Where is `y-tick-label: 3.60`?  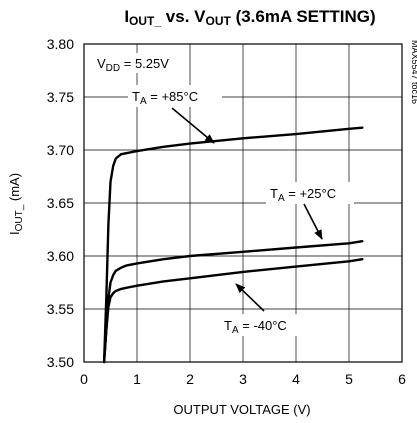 y-tick-label: 3.60 is located at coordinates (60, 256).